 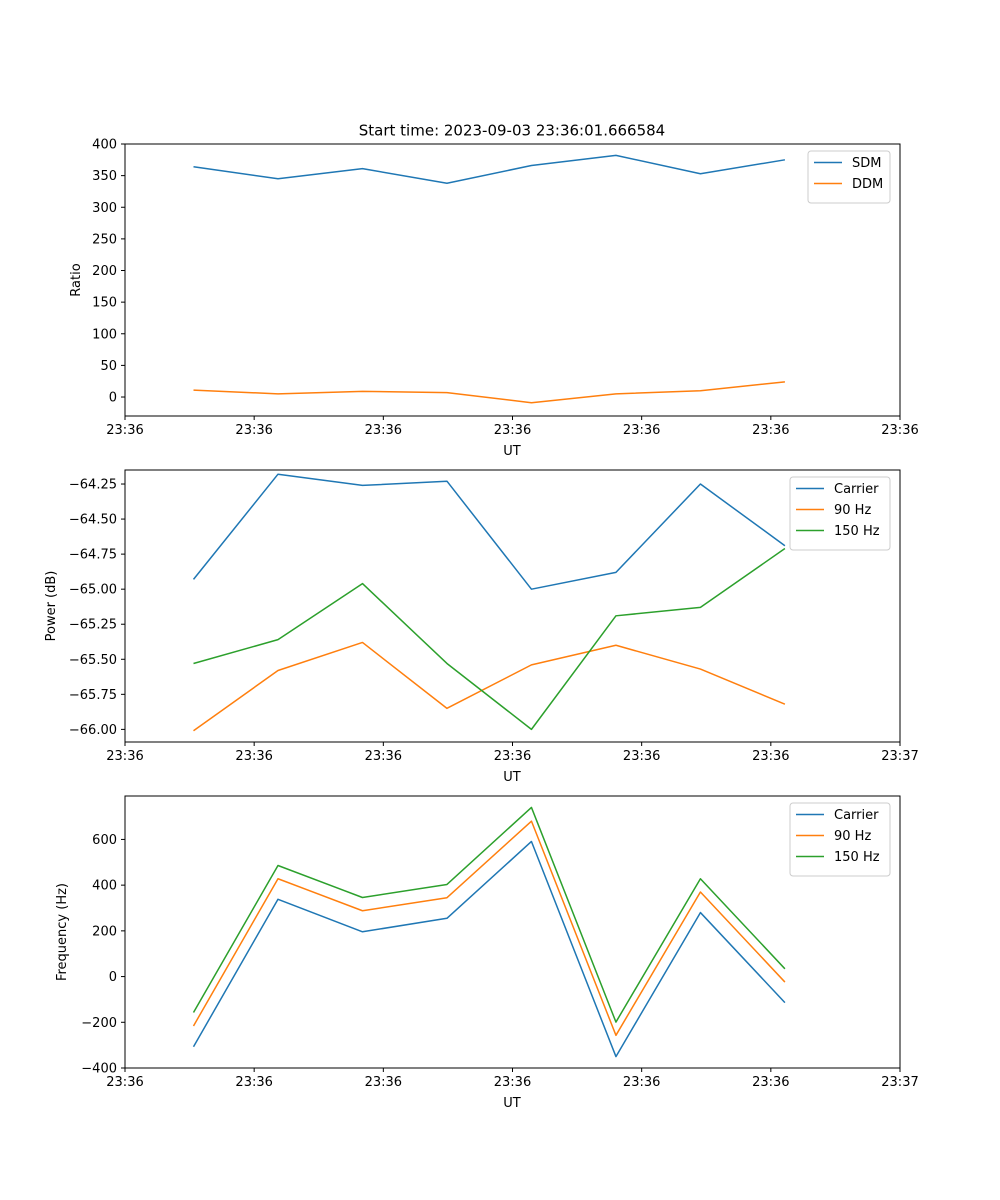 What do you see at coordinates (93, 485) in the screenshot?
I see `y-tick-label: −64.25` at bounding box center [93, 485].